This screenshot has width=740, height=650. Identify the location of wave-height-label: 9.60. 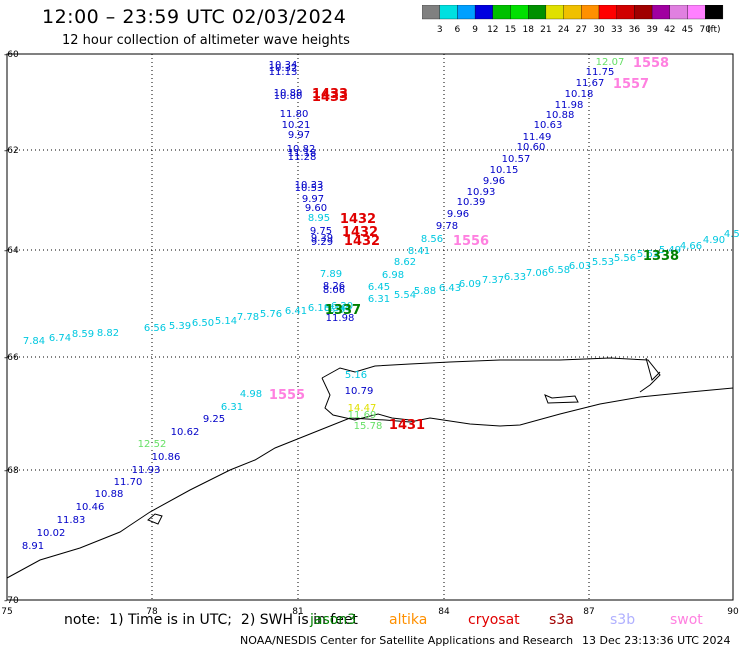
(316, 208).